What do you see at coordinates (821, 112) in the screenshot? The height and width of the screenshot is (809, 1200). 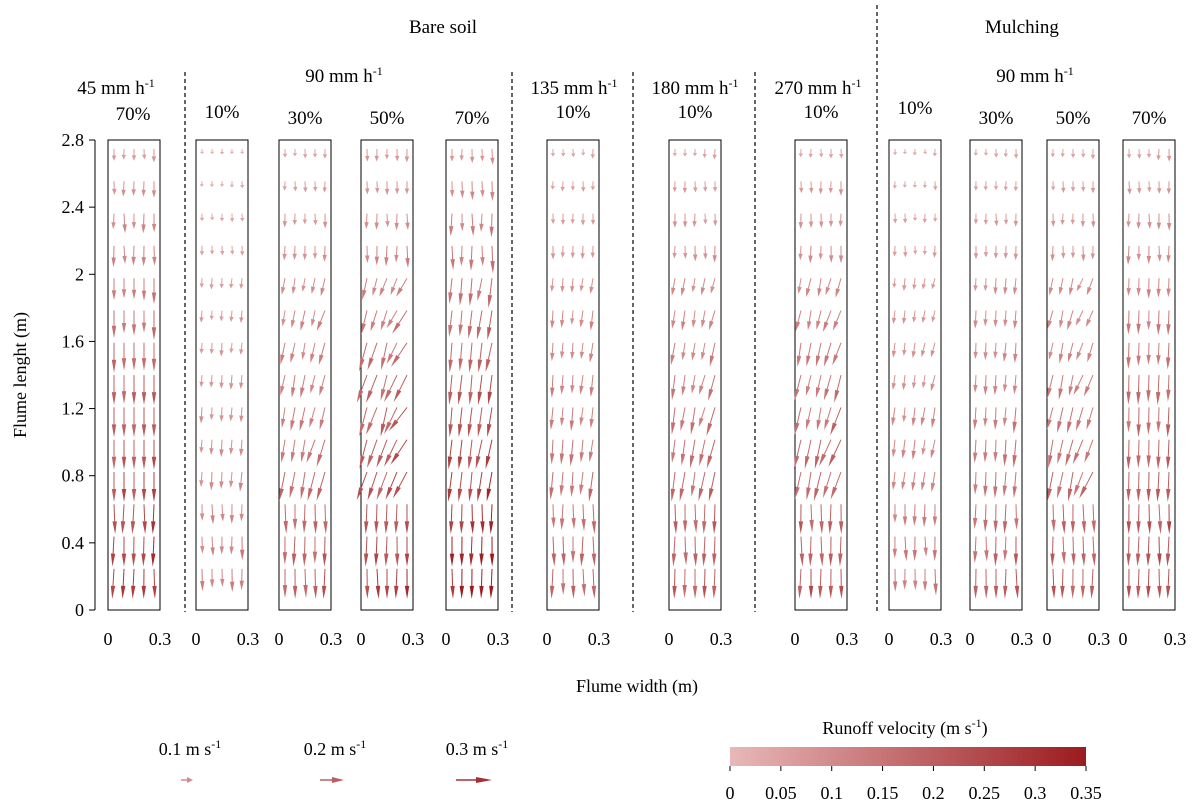 I see `slope-label: 10%` at bounding box center [821, 112].